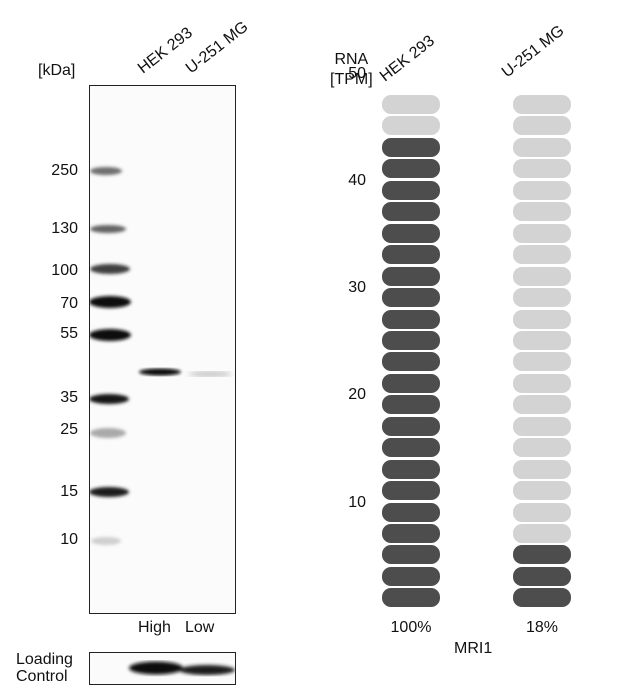 This screenshot has height=689, width=636. Describe the element at coordinates (69, 397) in the screenshot. I see `ladder-label-35: 35` at that location.